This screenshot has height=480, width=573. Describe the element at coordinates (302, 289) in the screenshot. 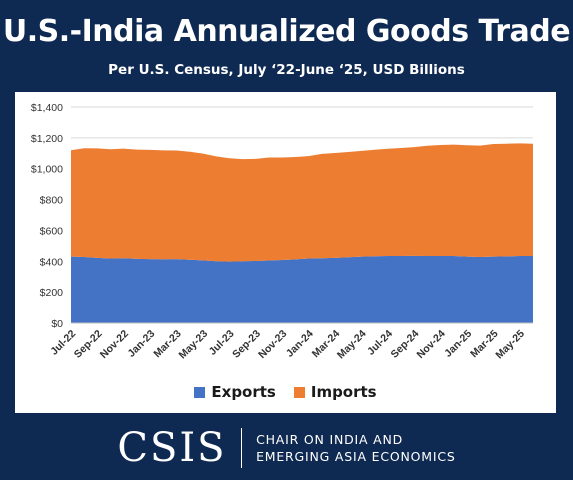

I see `area-series-exports` at that location.